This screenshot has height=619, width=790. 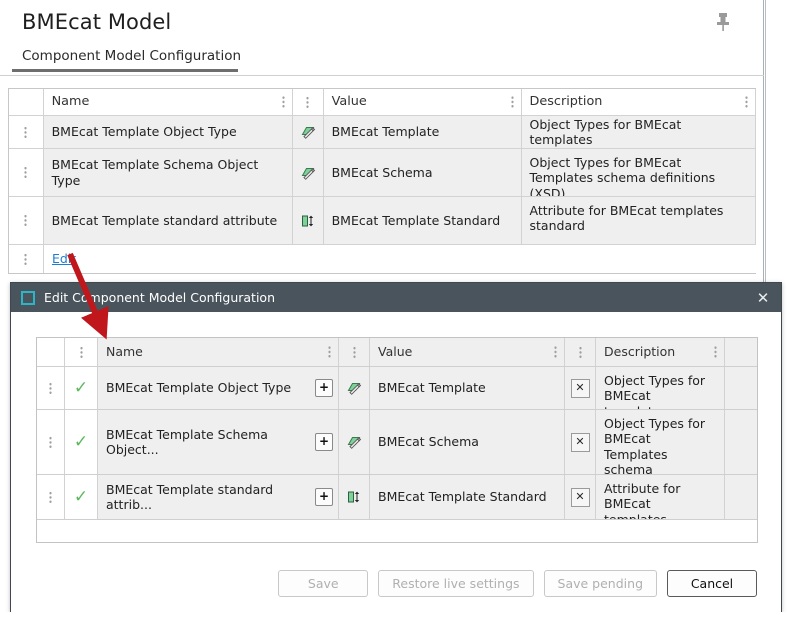 I want to click on dialog-column-header-name: Name, so click(x=218, y=352).